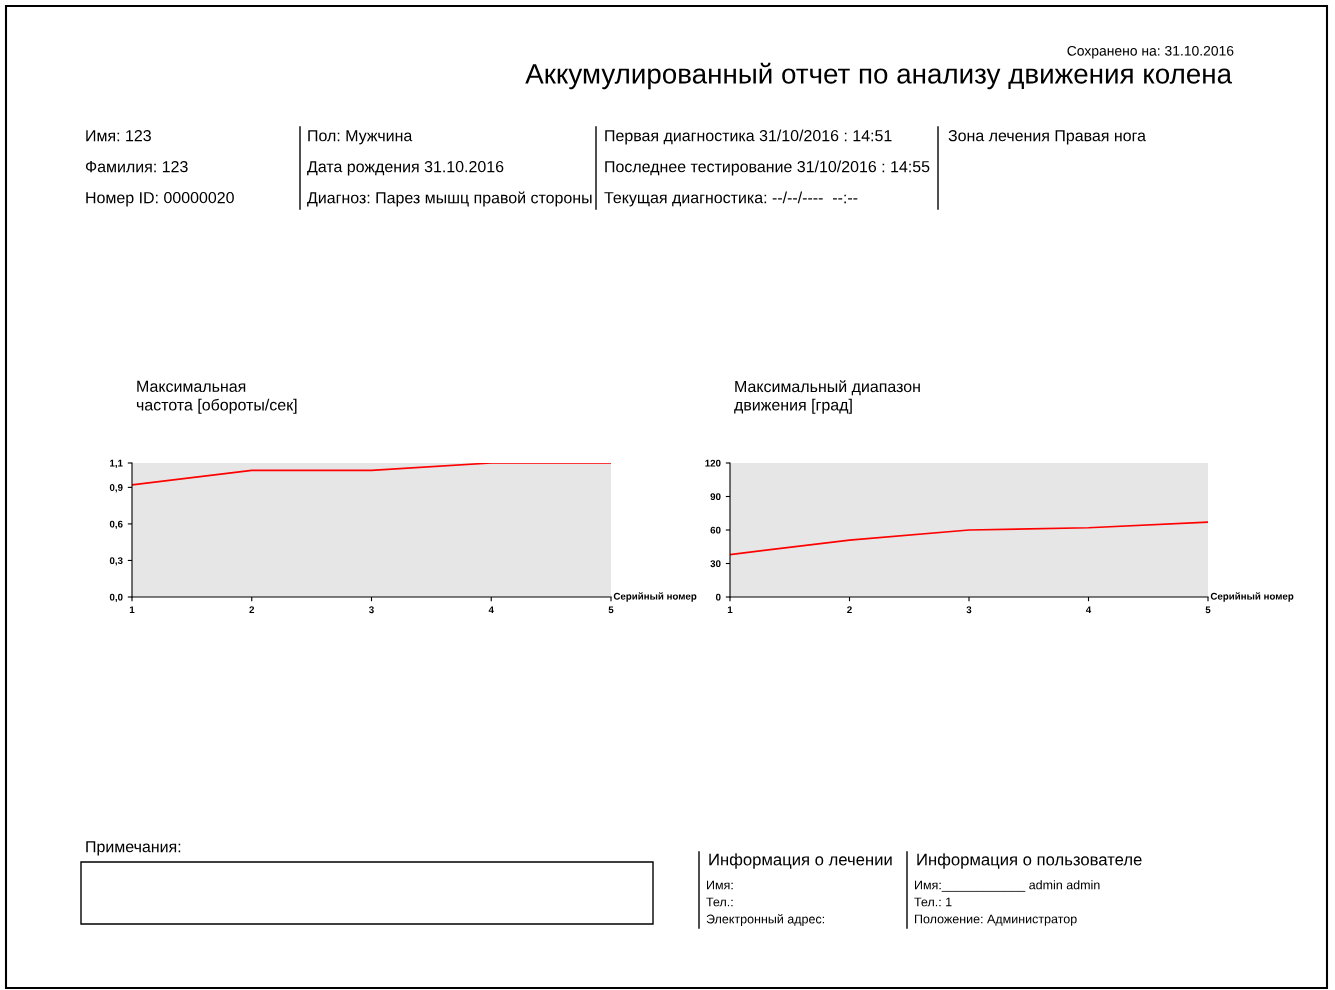 The width and height of the screenshot is (1335, 990). What do you see at coordinates (449, 199) in the screenshot?
I see `text: Диагноз: Парез мышц правой стороны` at bounding box center [449, 199].